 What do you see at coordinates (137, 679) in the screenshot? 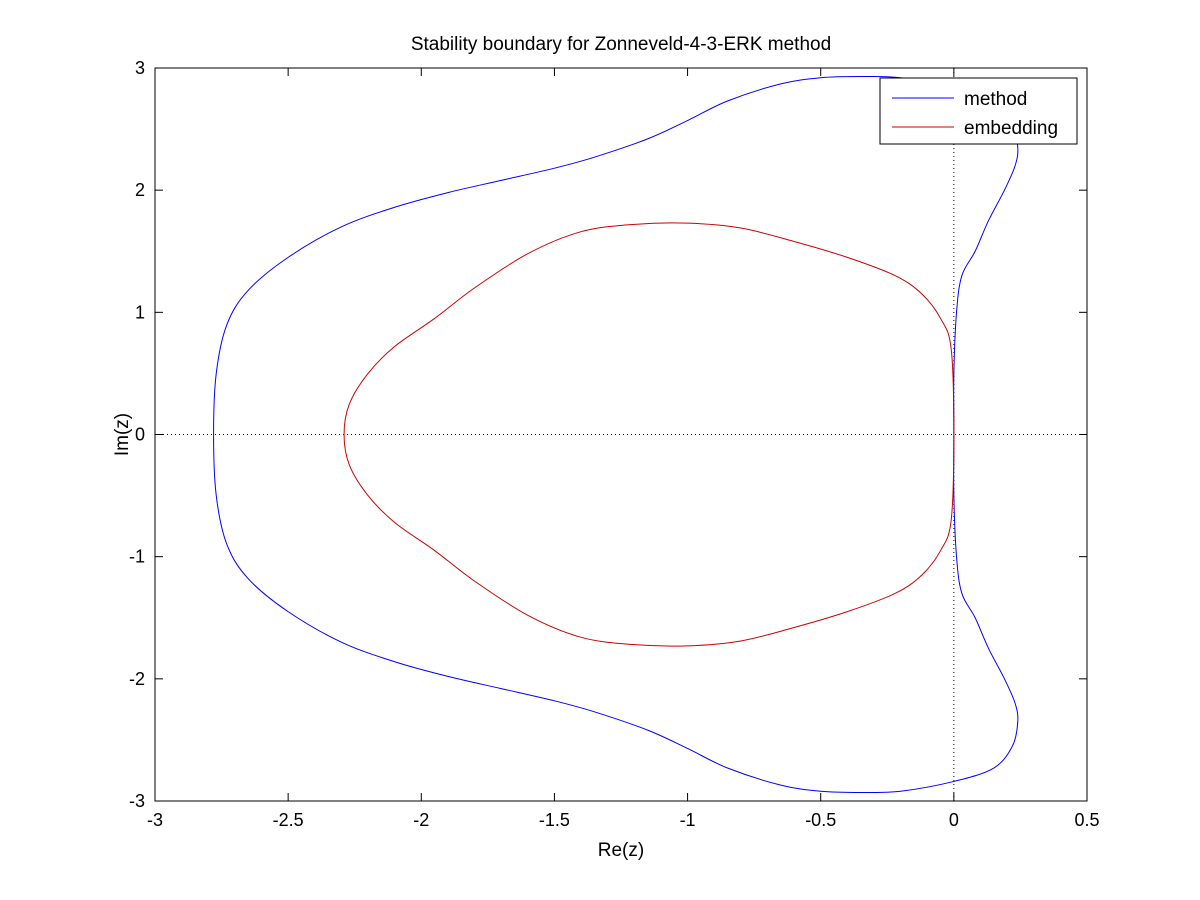
I see `y-tick-label: -2` at bounding box center [137, 679].